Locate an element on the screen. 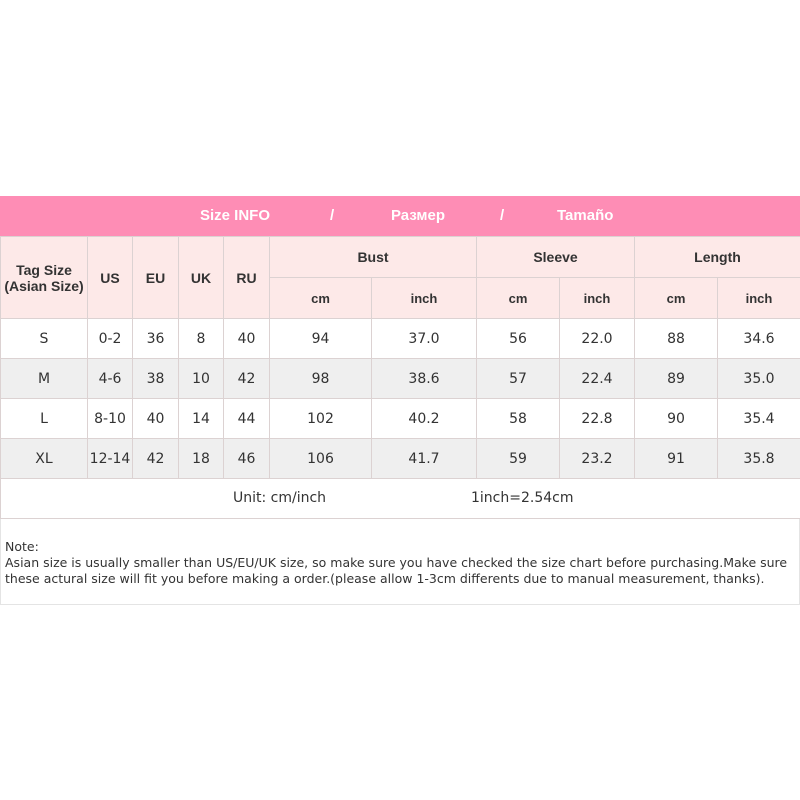 The height and width of the screenshot is (800, 800). table-row: L 8-10 40 14 44 102 40.2 58 22.8 90 35.4 is located at coordinates (400, 418).